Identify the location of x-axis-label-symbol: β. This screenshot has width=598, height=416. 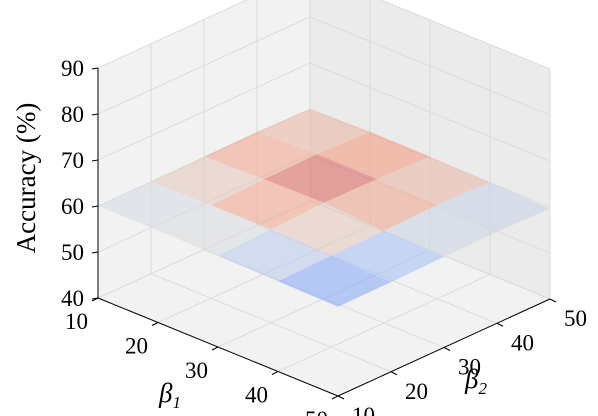
(165, 393).